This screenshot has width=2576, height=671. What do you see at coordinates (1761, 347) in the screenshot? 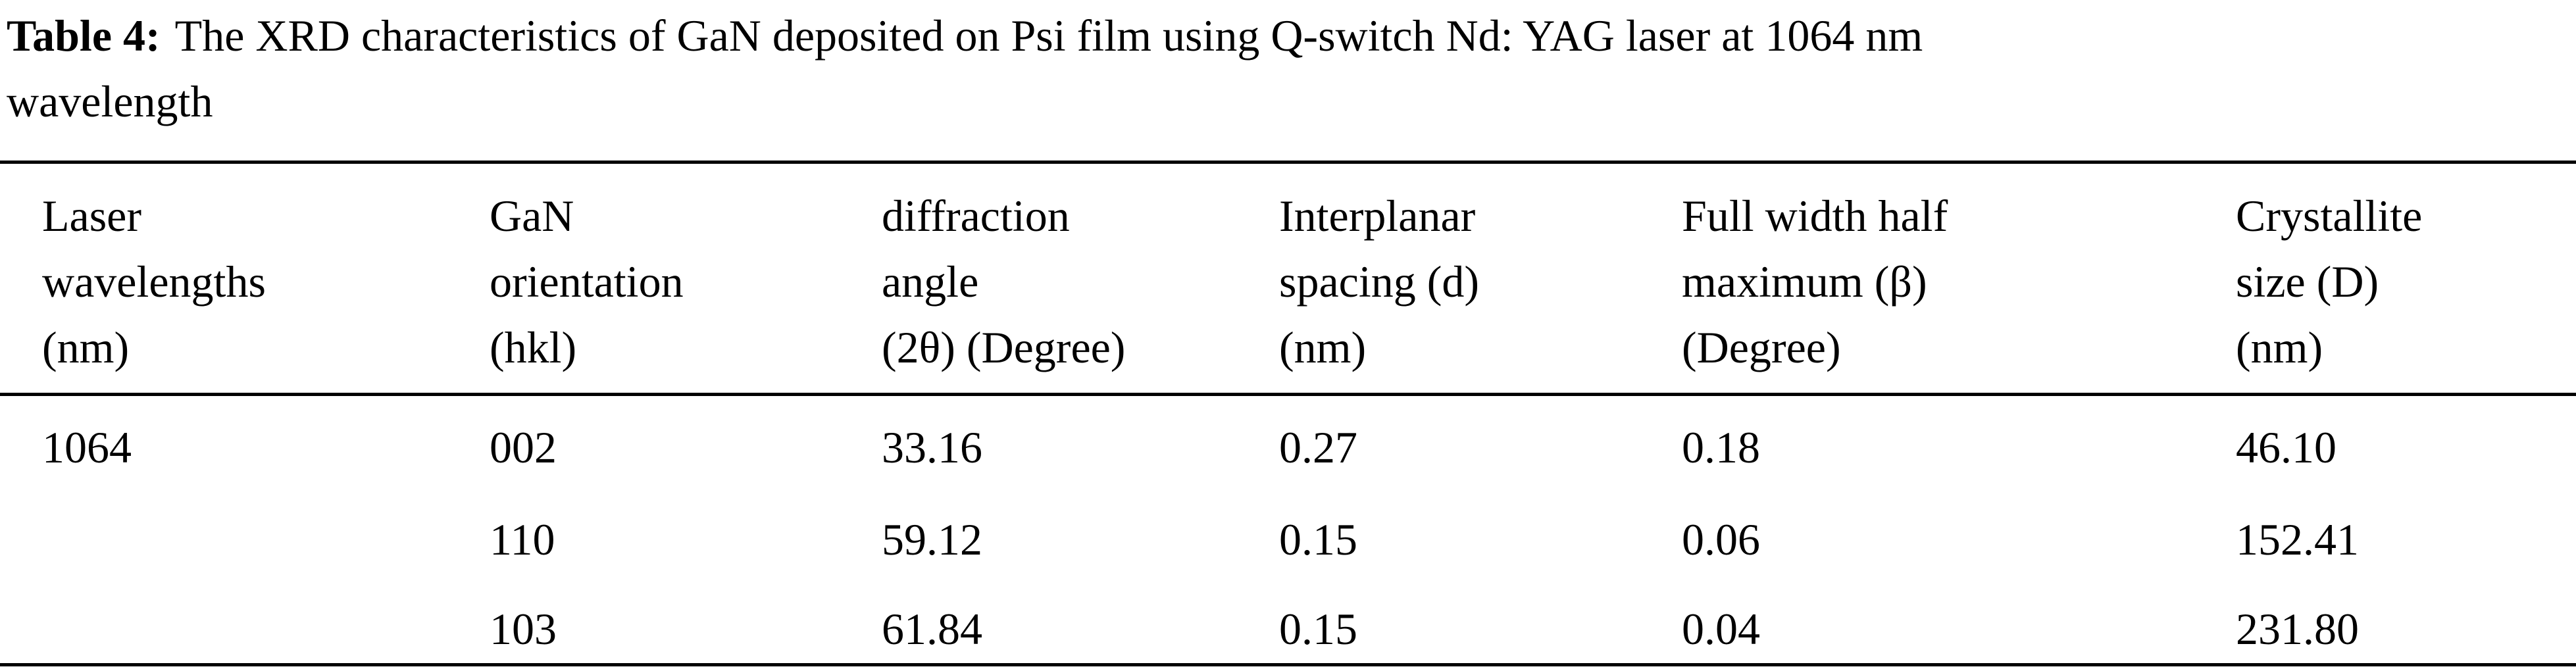
I see `header-line: (Degree)` at bounding box center [1761, 347].